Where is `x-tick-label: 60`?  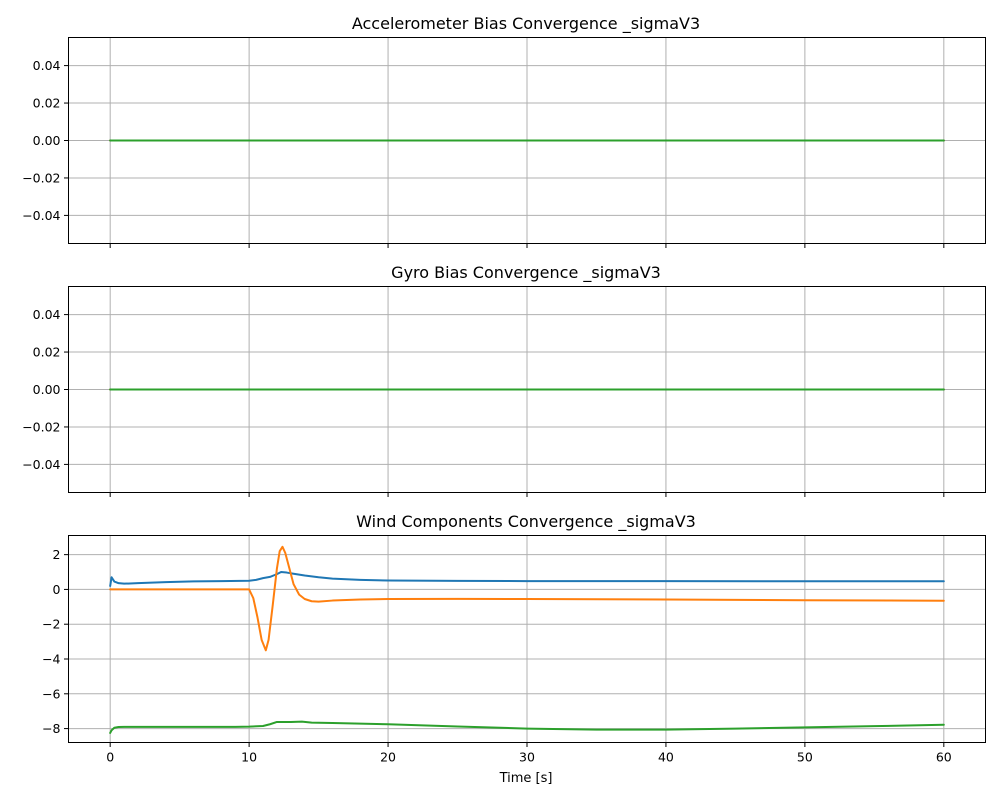 x-tick-label: 60 is located at coordinates (944, 757).